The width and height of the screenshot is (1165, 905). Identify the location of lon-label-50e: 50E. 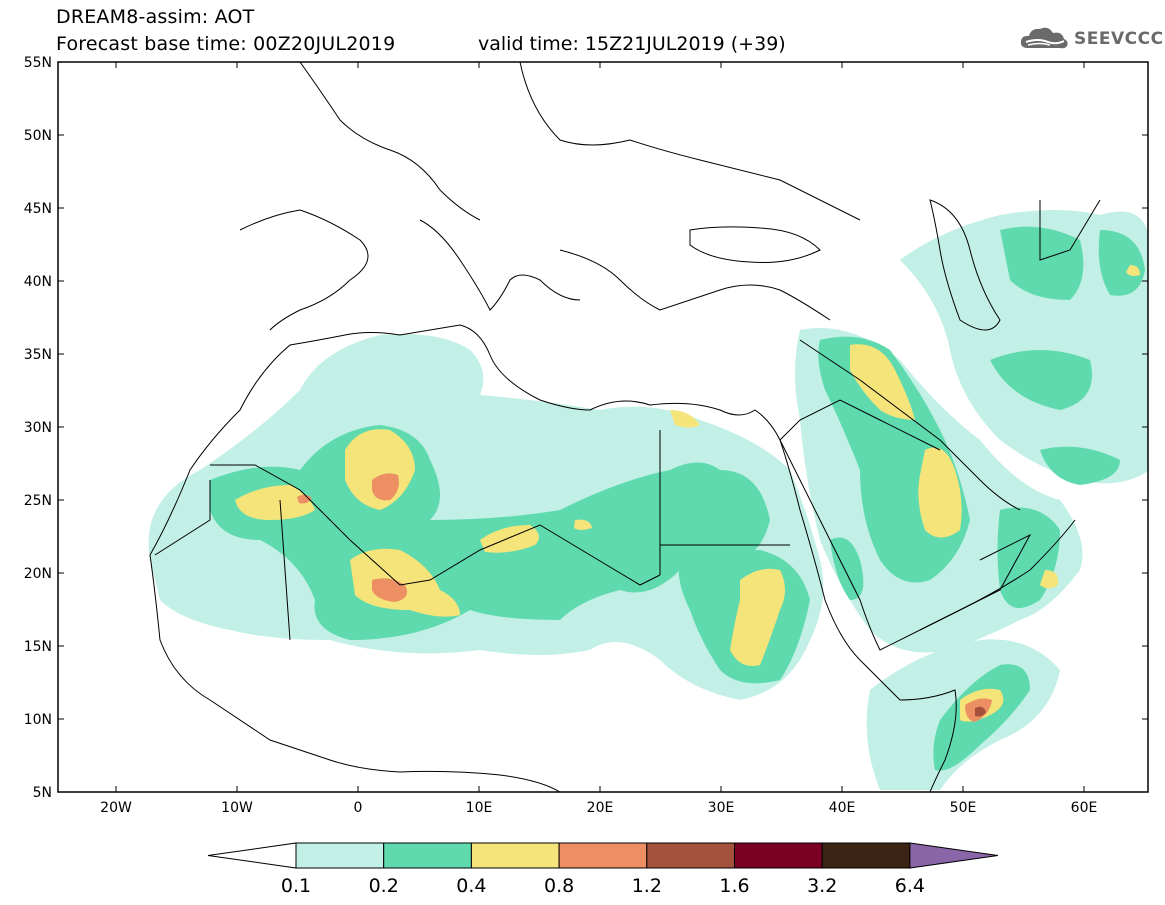
(963, 808).